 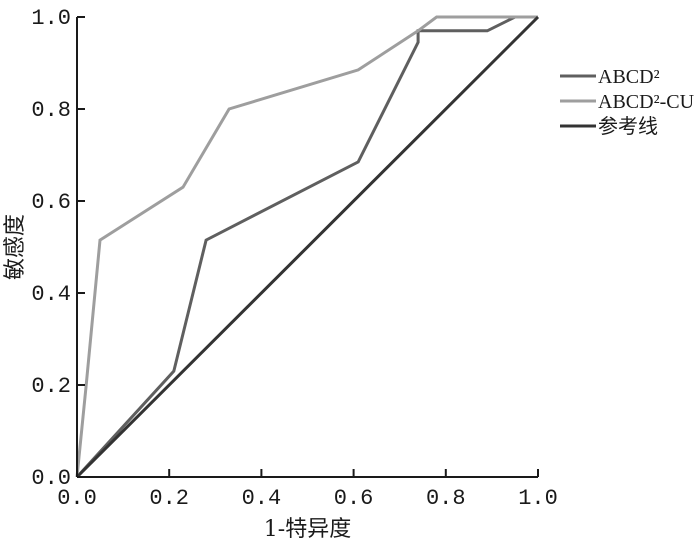 I want to click on x-axis-ticks: 0.0 0.2 0.4 0.6 0.8 1.0, so click(x=307, y=490).